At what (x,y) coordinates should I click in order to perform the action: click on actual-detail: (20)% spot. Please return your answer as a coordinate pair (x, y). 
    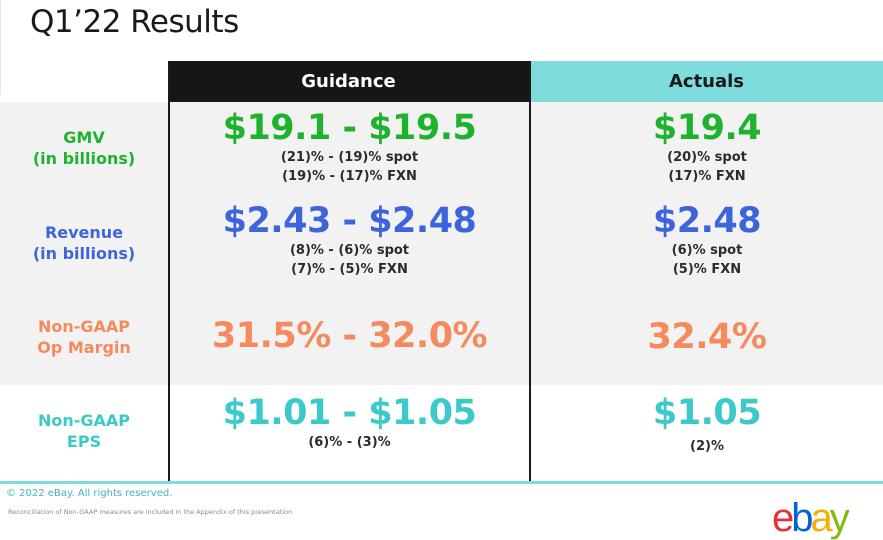
    Looking at the image, I should click on (707, 157).